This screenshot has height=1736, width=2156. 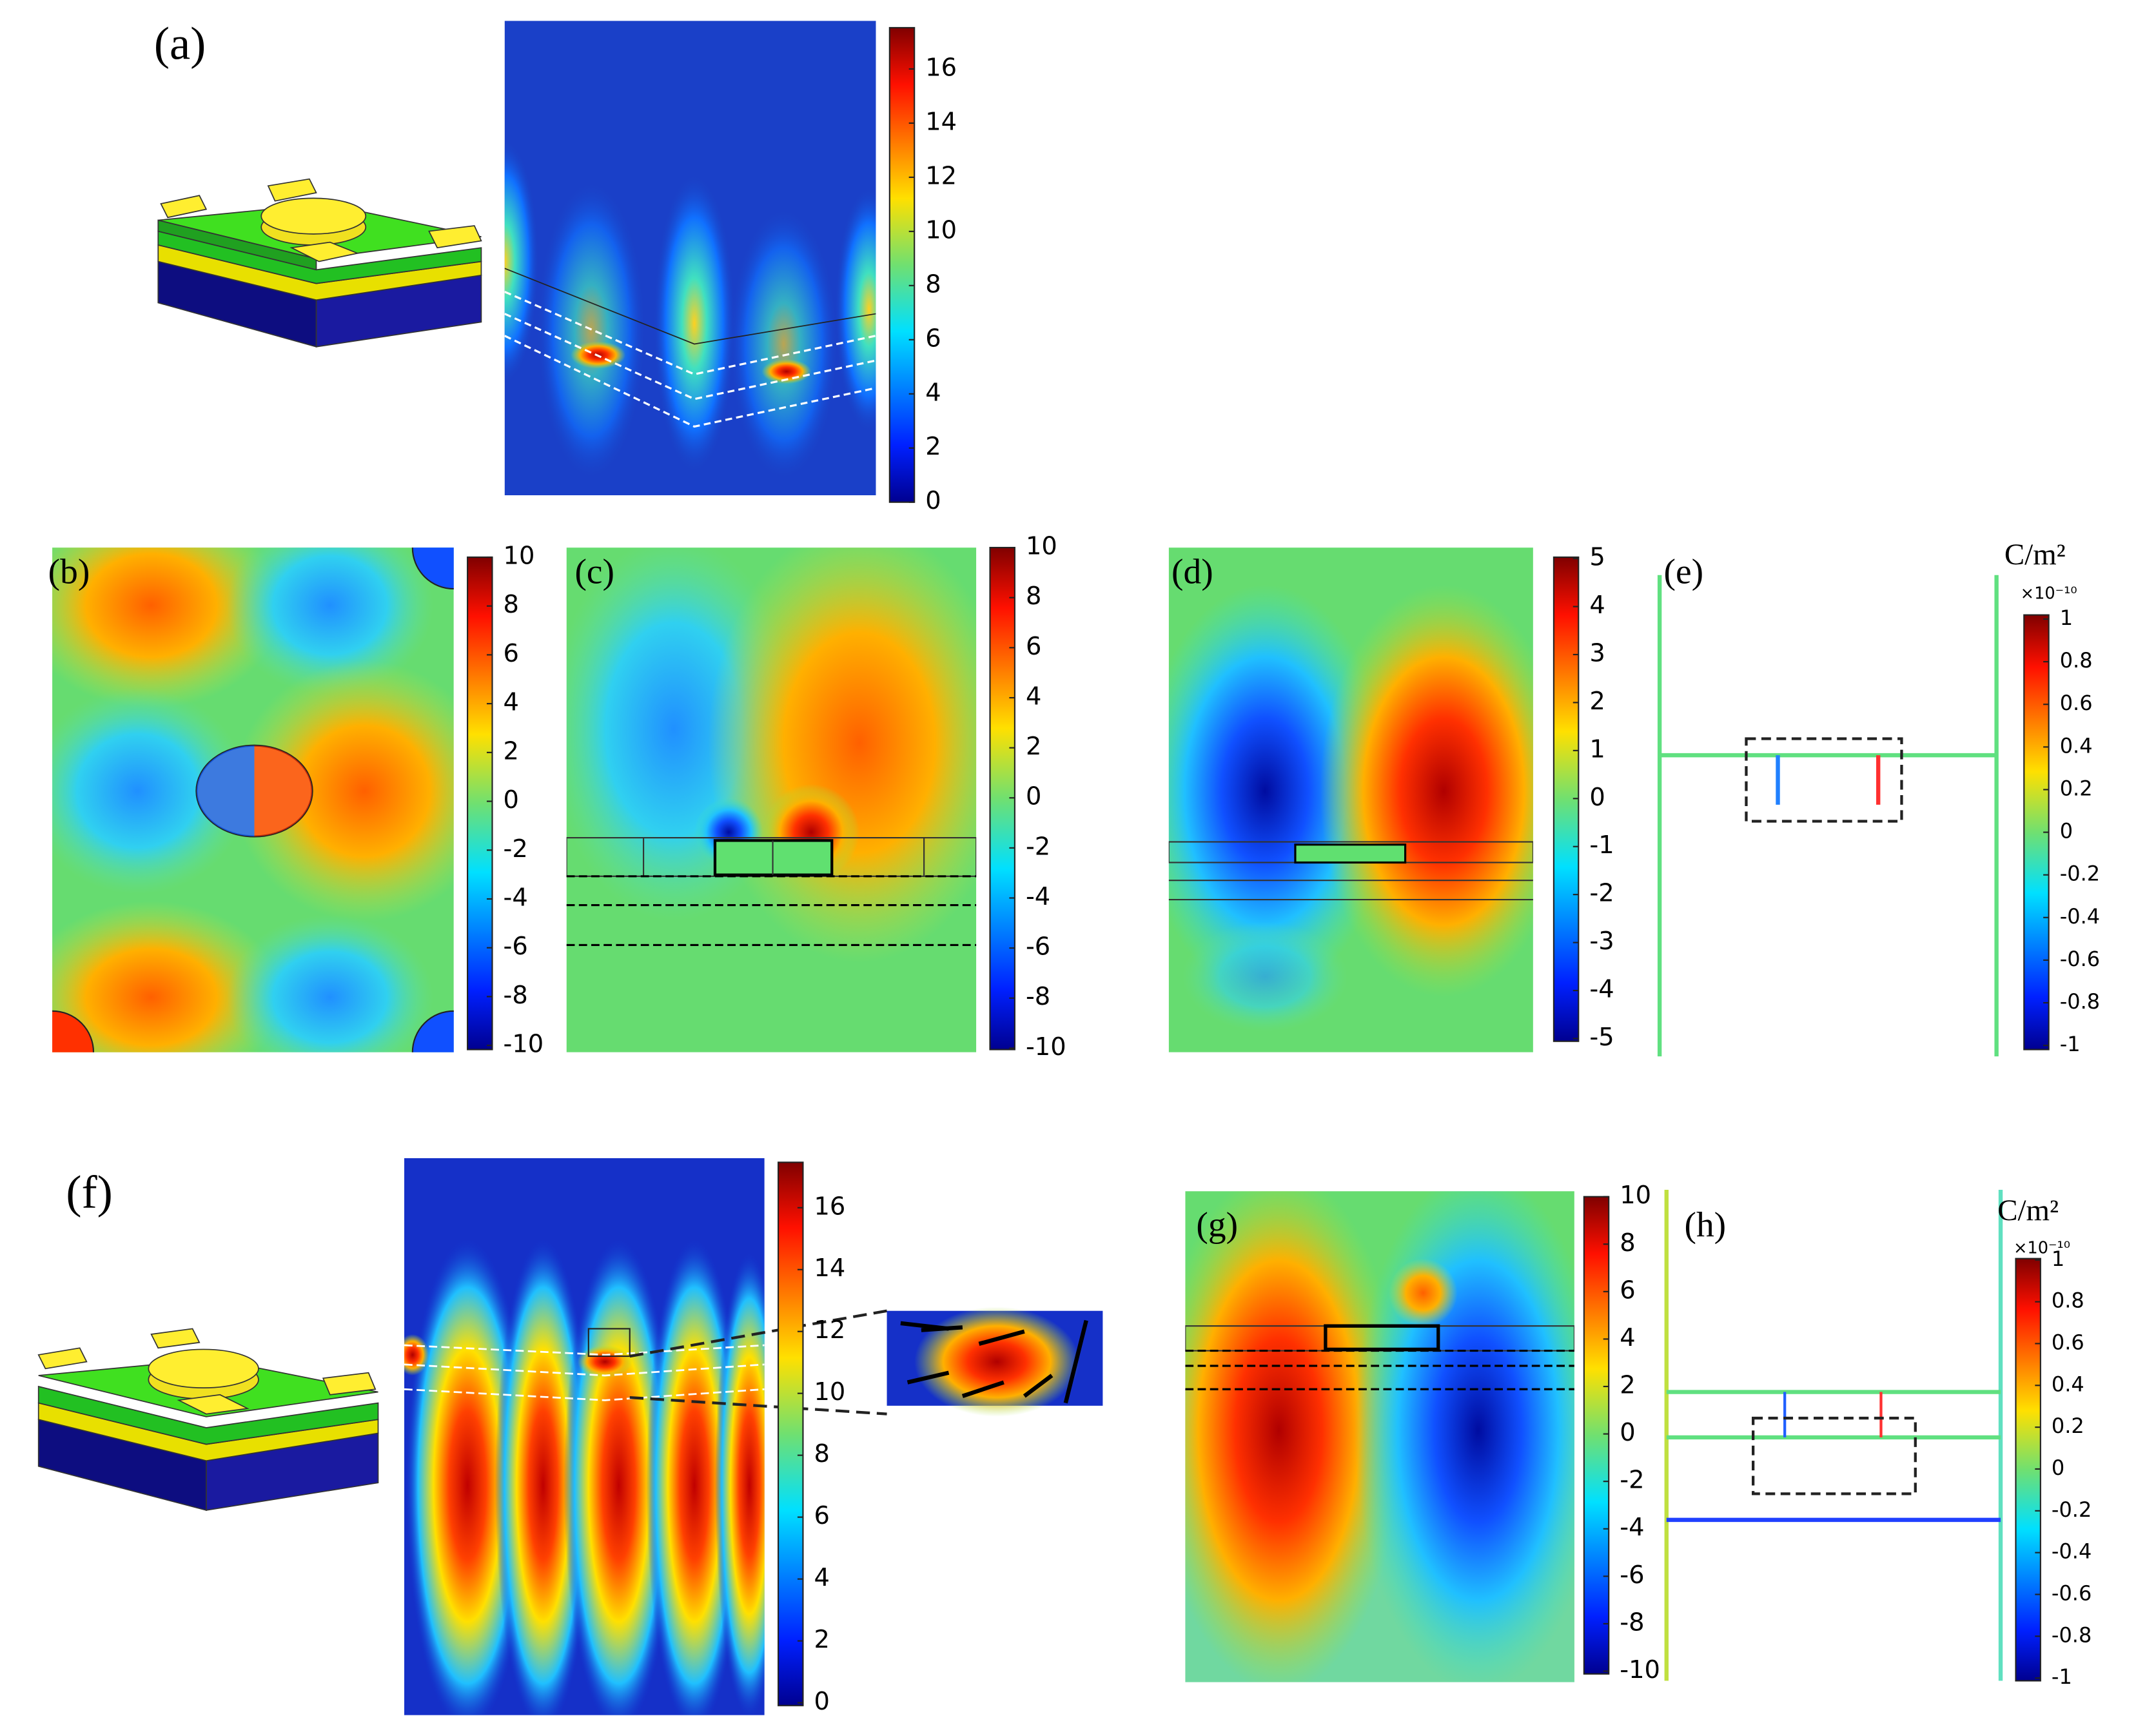 What do you see at coordinates (2049, 594) in the screenshot?
I see `scale-label: ×10⁻¹⁰` at bounding box center [2049, 594].